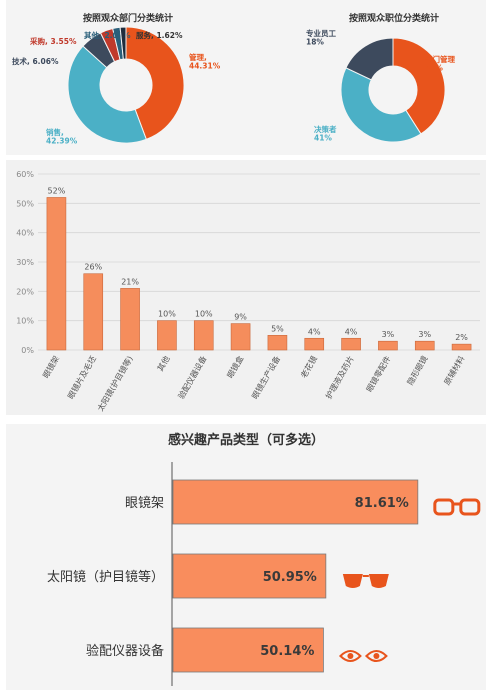 Image resolution: width=492 pixels, height=694 pixels. What do you see at coordinates (382, 503) in the screenshot?
I see `hbar-value-label: 81.61%` at bounding box center [382, 503].